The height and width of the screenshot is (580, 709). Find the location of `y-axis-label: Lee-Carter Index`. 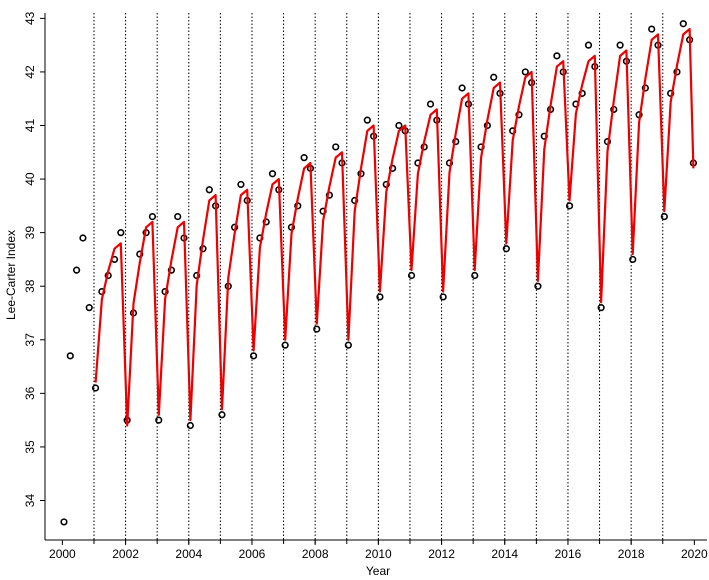

y-axis-label: Lee-Carter Index is located at coordinates (11, 275).